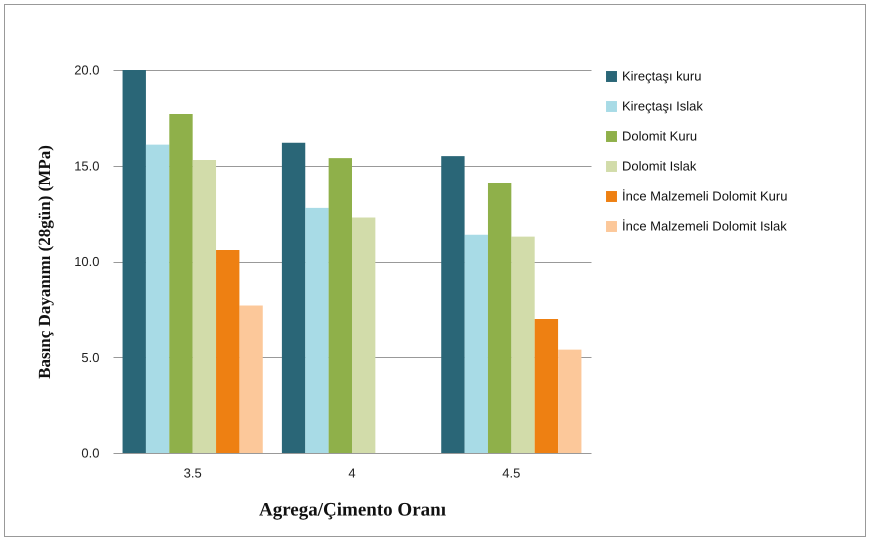 The image size is (872, 543). I want to click on y-axis-title: Basınç Dayanımı (28gün) (MPa), so click(44, 262).